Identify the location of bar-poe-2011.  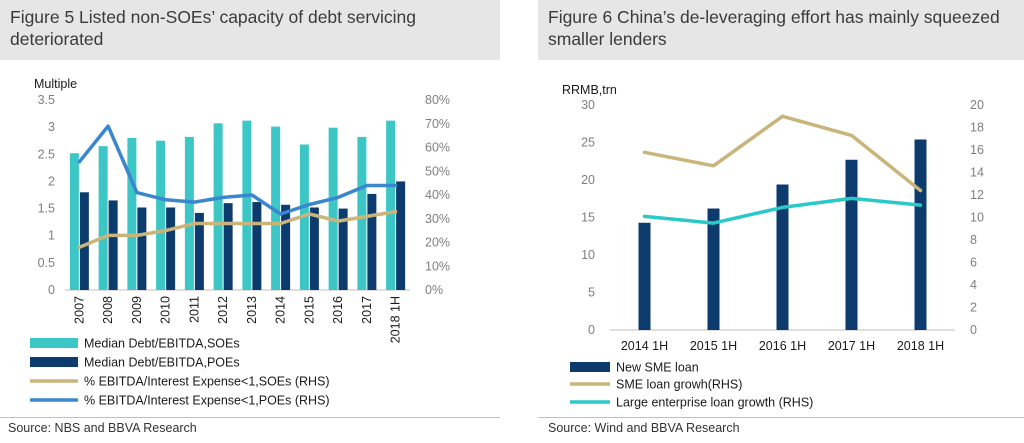
(199, 251).